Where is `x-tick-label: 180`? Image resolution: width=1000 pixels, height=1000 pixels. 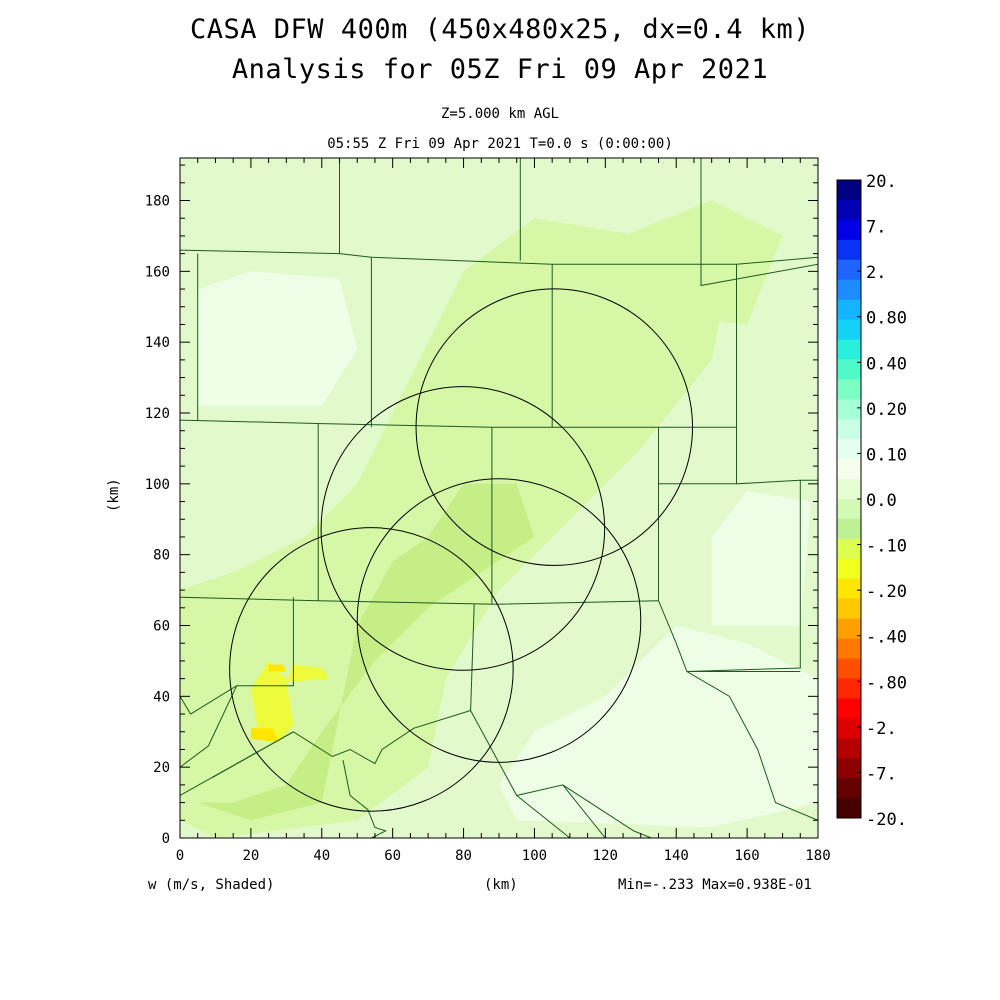
x-tick-label: 180 is located at coordinates (817, 856).